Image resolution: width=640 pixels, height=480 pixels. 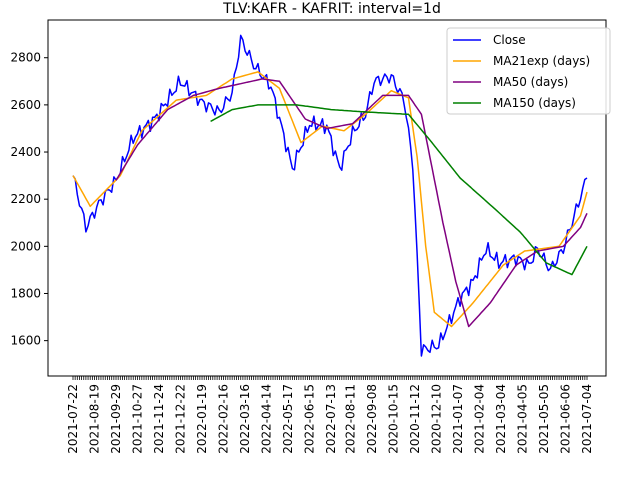 I want to click on y-tick-label: 1800, so click(x=25, y=293).